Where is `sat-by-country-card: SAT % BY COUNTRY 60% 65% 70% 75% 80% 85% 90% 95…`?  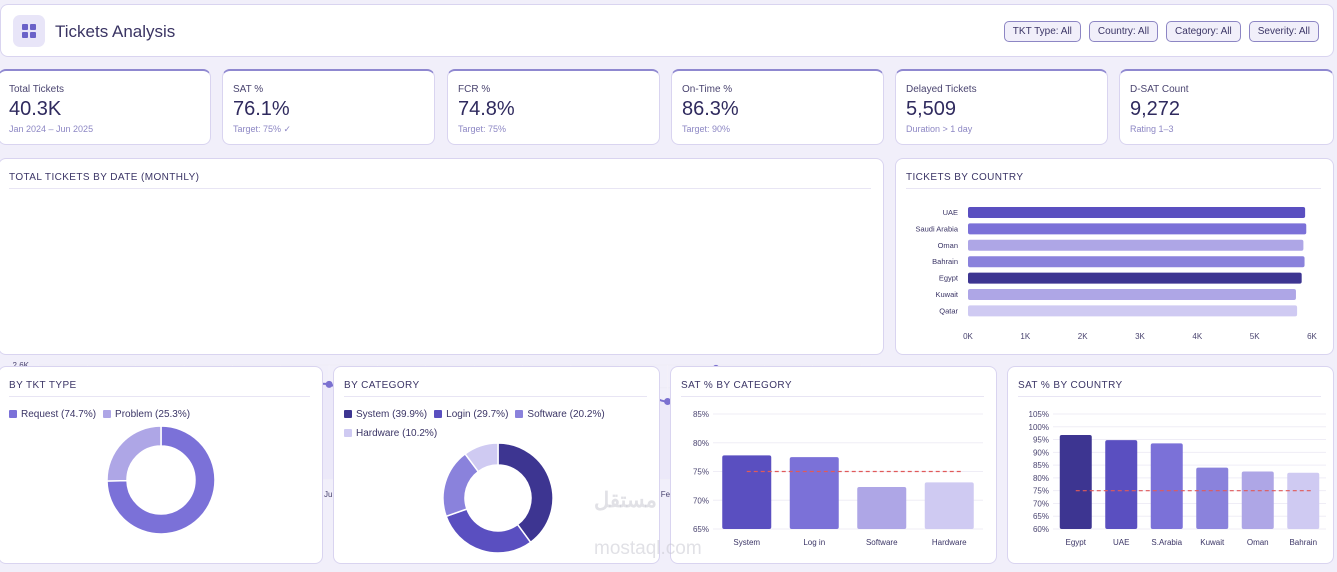 sat-by-country-card: SAT % BY COUNTRY 60% 65% 70% 75% 80% 85% 90% 95… is located at coordinates (1170, 465).